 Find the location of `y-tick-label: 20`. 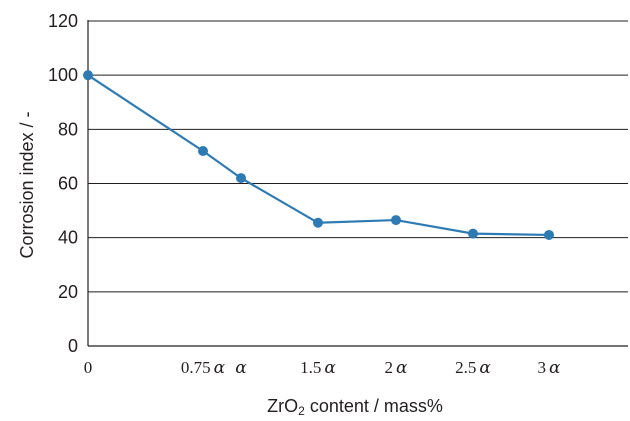

y-tick-label: 20 is located at coordinates (68, 292).